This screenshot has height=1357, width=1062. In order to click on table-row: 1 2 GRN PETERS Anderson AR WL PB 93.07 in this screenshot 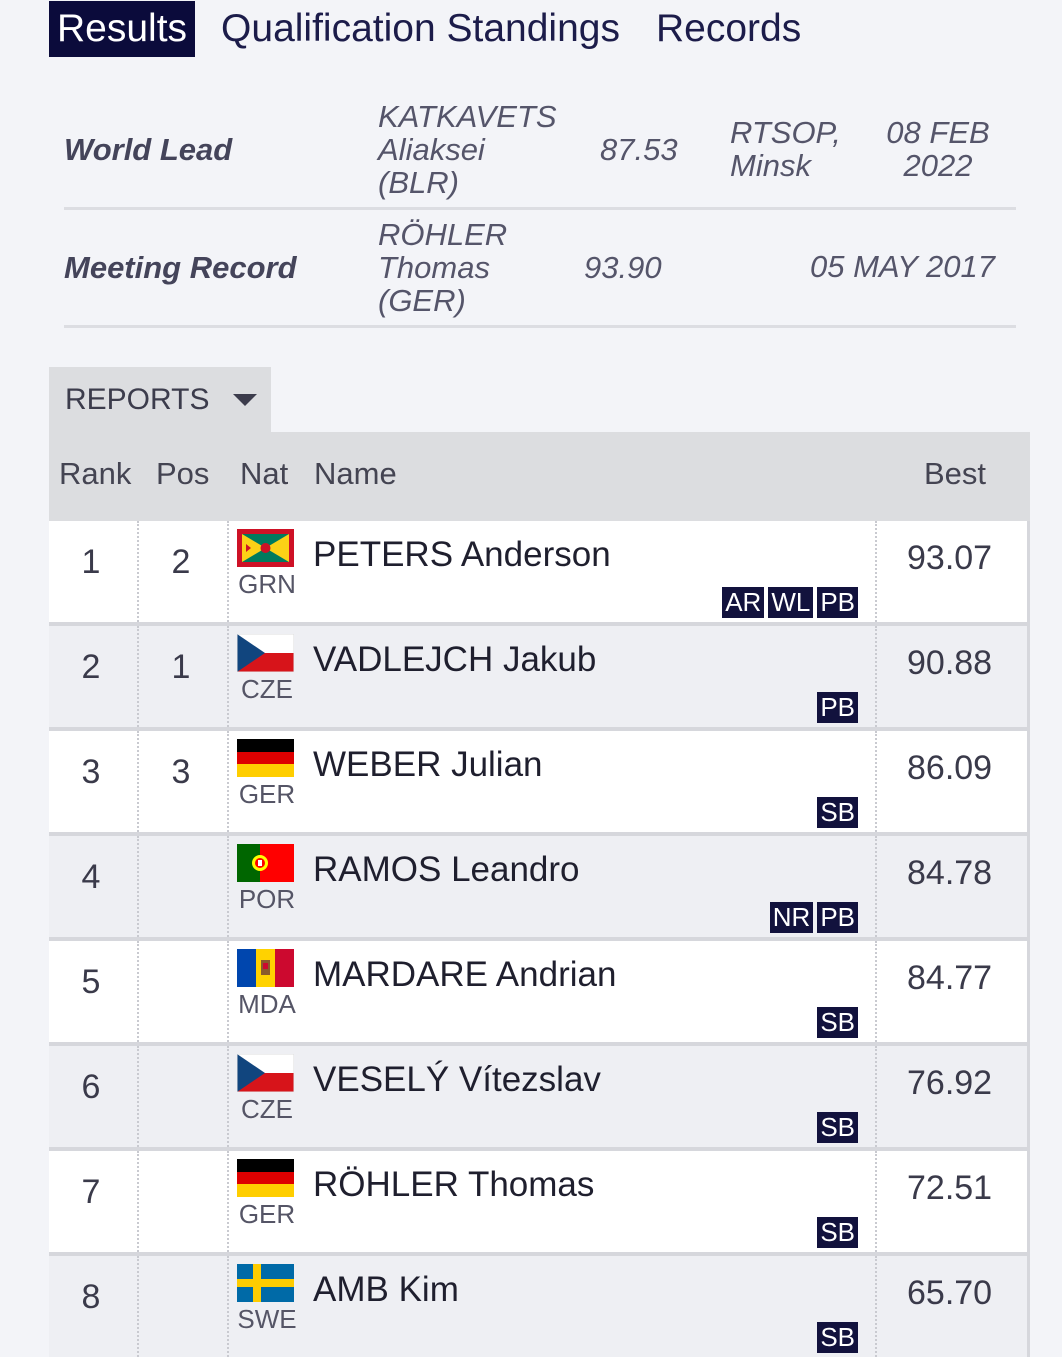, I will do `click(539, 573)`.